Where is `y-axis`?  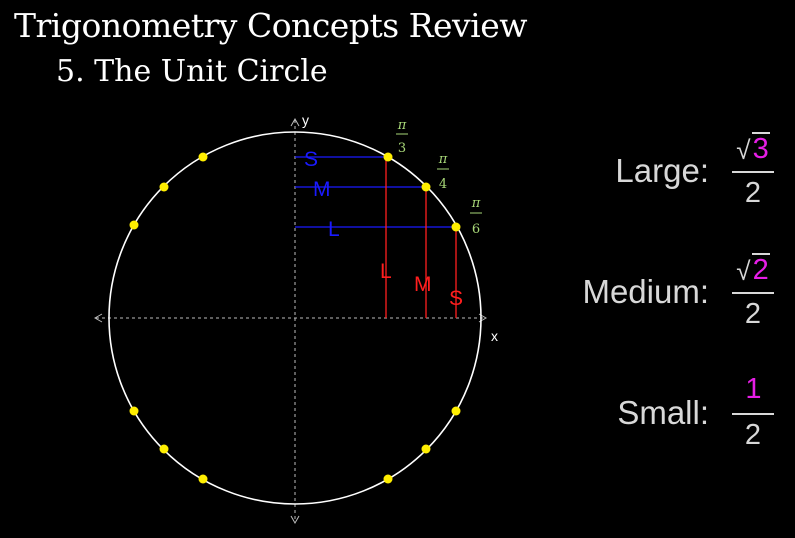 y-axis is located at coordinates (295, 321).